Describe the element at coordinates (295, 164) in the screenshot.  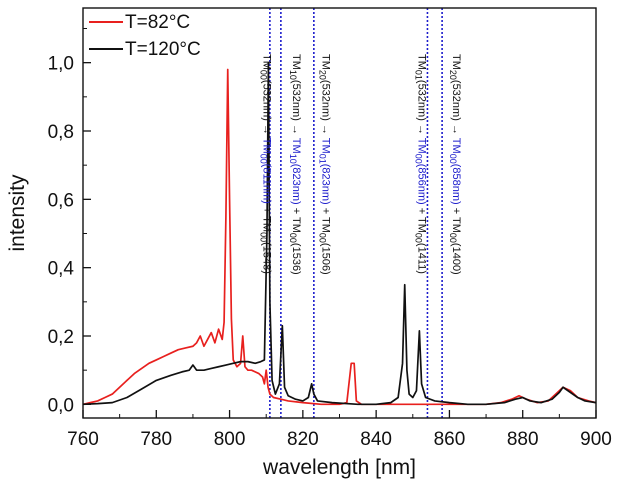
I see `mode-annotation-1: TM10(532nm) → TM10(823nm) + TM00(1536)` at that location.